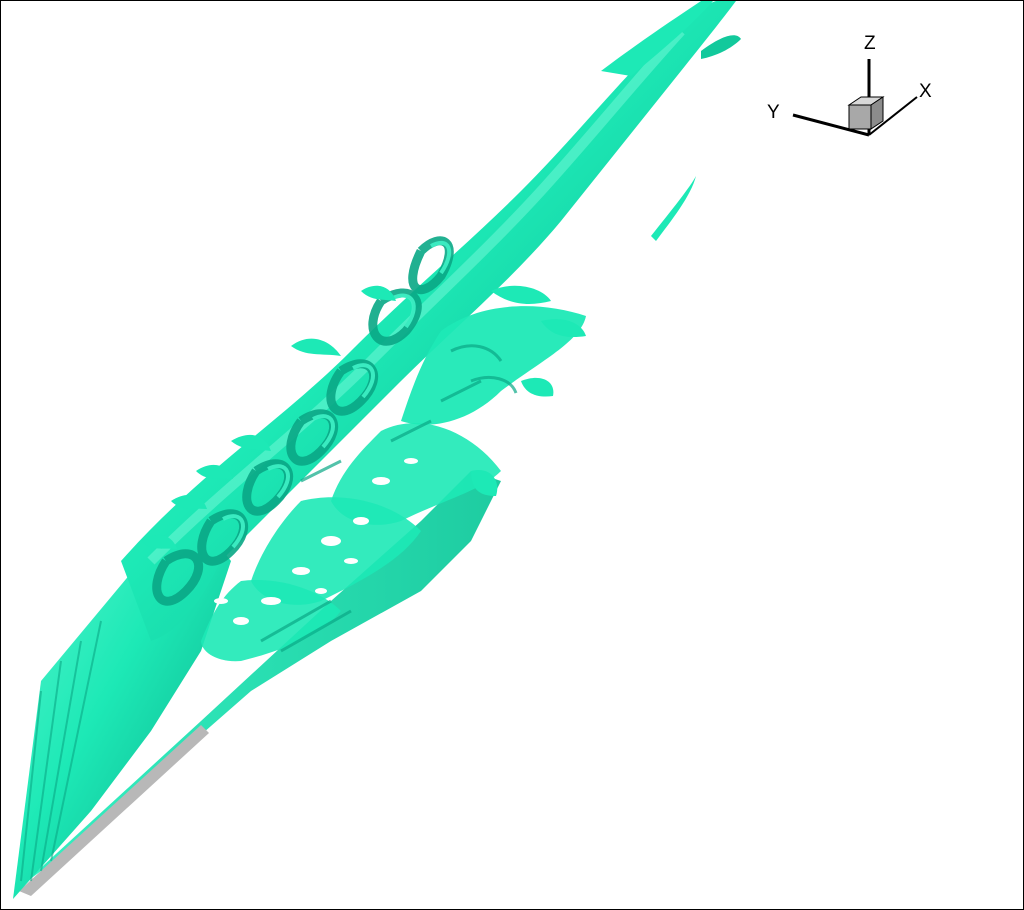 Image resolution: width=1024 pixels, height=910 pixels. What do you see at coordinates (657, 38) in the screenshot?
I see `upper-strand` at bounding box center [657, 38].